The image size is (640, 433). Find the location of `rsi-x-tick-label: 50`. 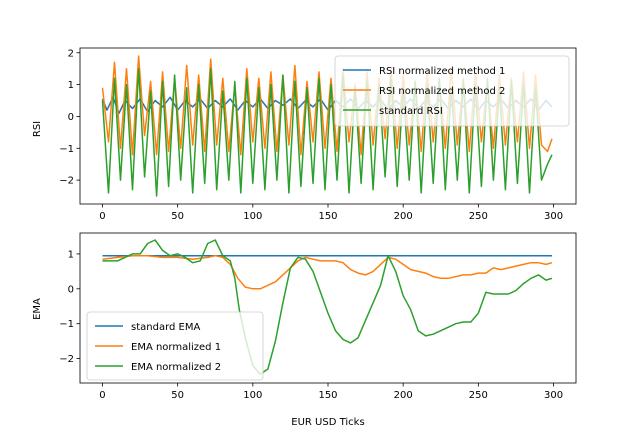

rsi-x-tick-label: 50 is located at coordinates (177, 216).